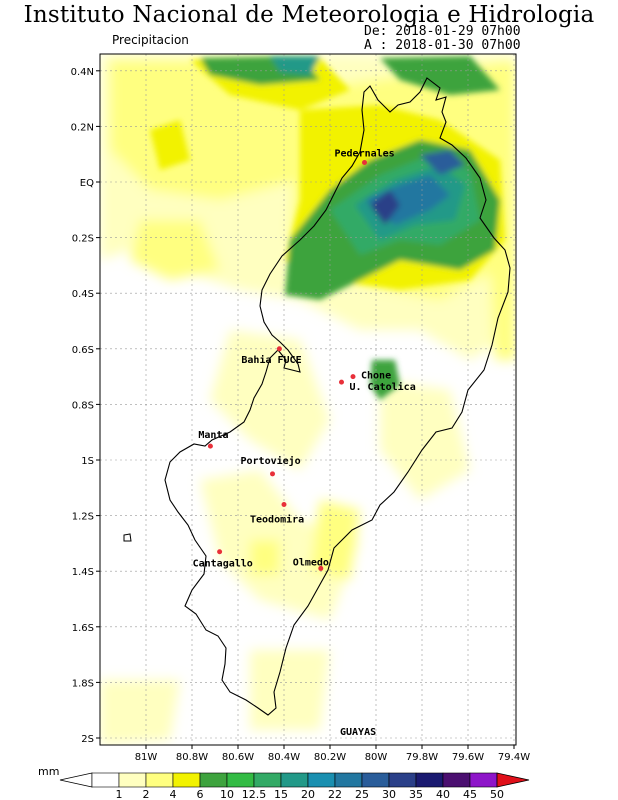  I want to click on date-to: A : 2018-01-30 07h00, so click(442, 45).